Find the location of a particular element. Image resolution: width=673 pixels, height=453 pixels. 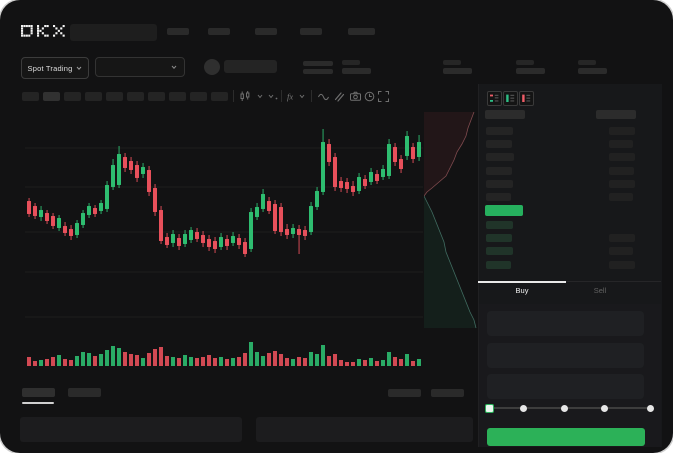

pair-name-placeholder is located at coordinates (250, 66).